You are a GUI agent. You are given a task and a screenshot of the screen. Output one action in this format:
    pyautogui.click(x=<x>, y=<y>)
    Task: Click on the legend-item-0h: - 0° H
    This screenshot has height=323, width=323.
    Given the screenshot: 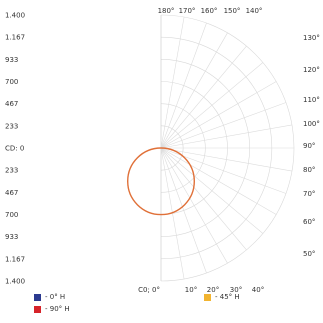 What is the action you would take?
    pyautogui.click(x=52, y=297)
    